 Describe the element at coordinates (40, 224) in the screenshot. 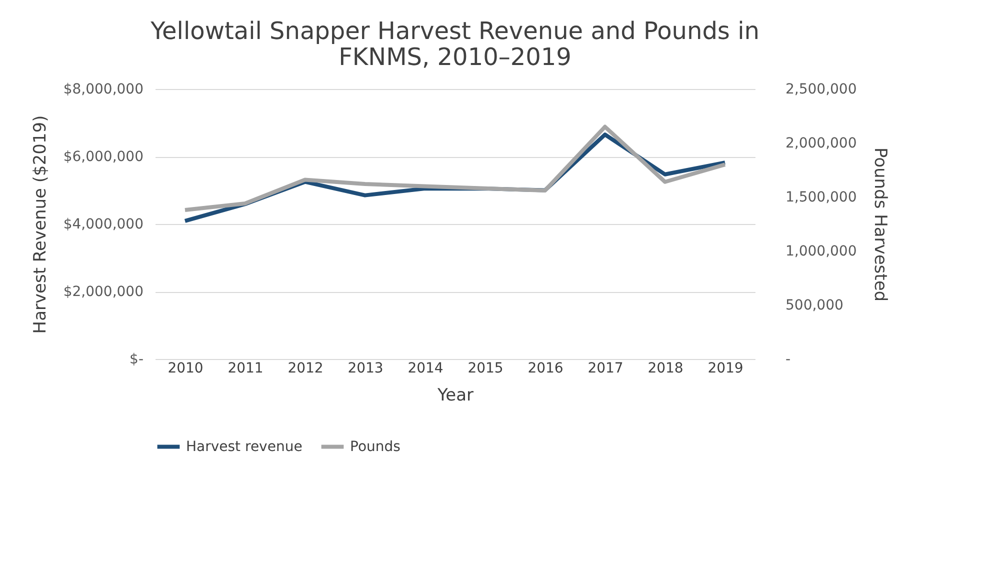

I see `y-axis-title: Harvest Revenue ($2019)` at that location.